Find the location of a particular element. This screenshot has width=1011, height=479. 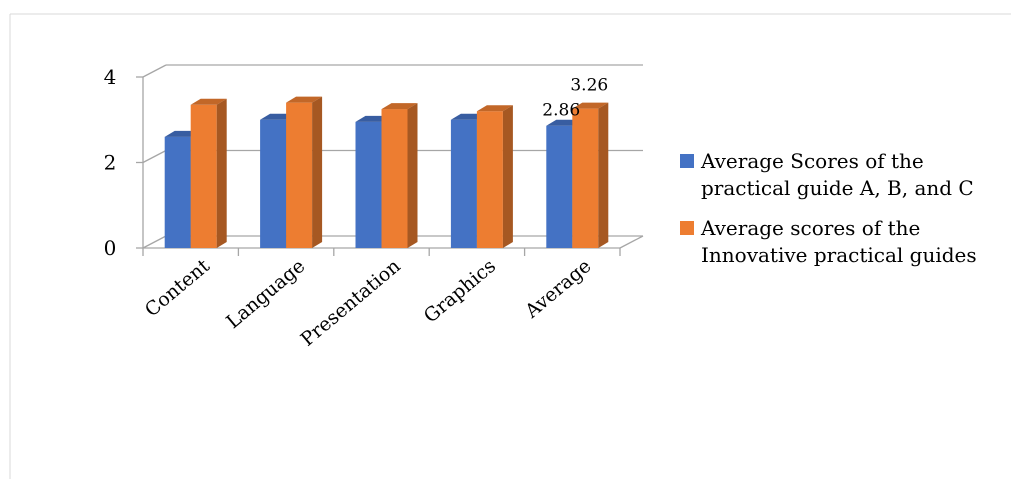

y-tick-label: 0 is located at coordinates (110, 248).